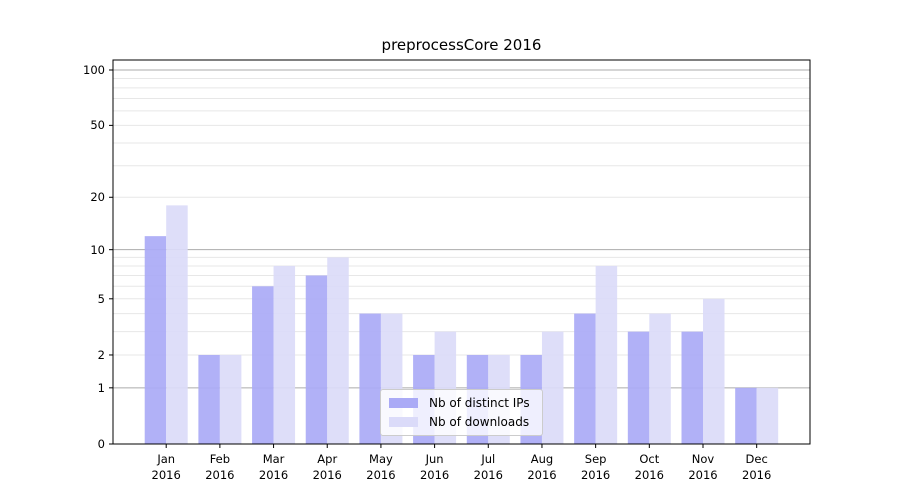  Describe the element at coordinates (97, 125) in the screenshot. I see `y-tick-label: 50` at that location.